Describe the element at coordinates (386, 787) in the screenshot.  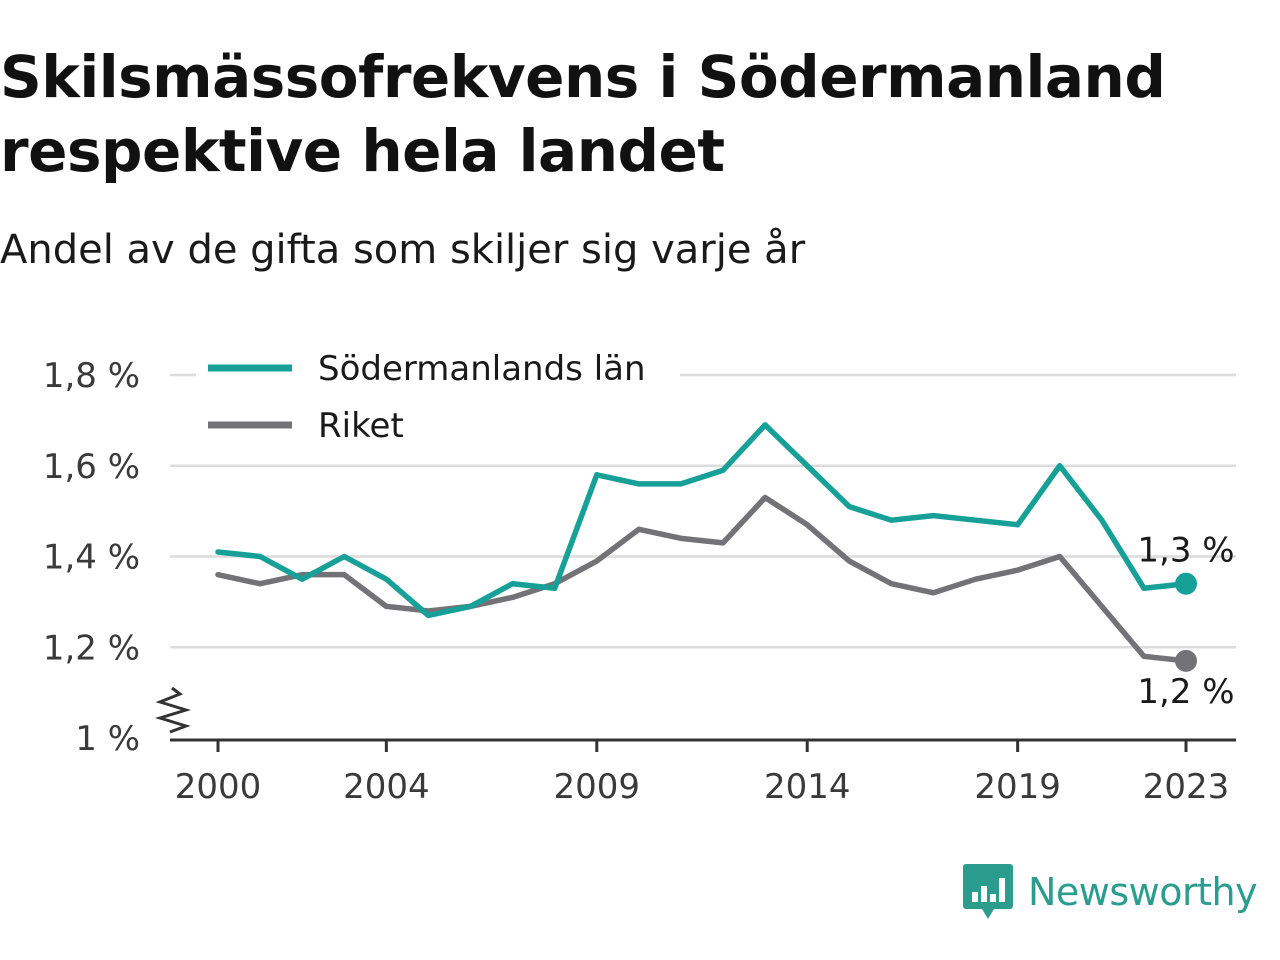
I see `x-tick-label: 2004` at that location.